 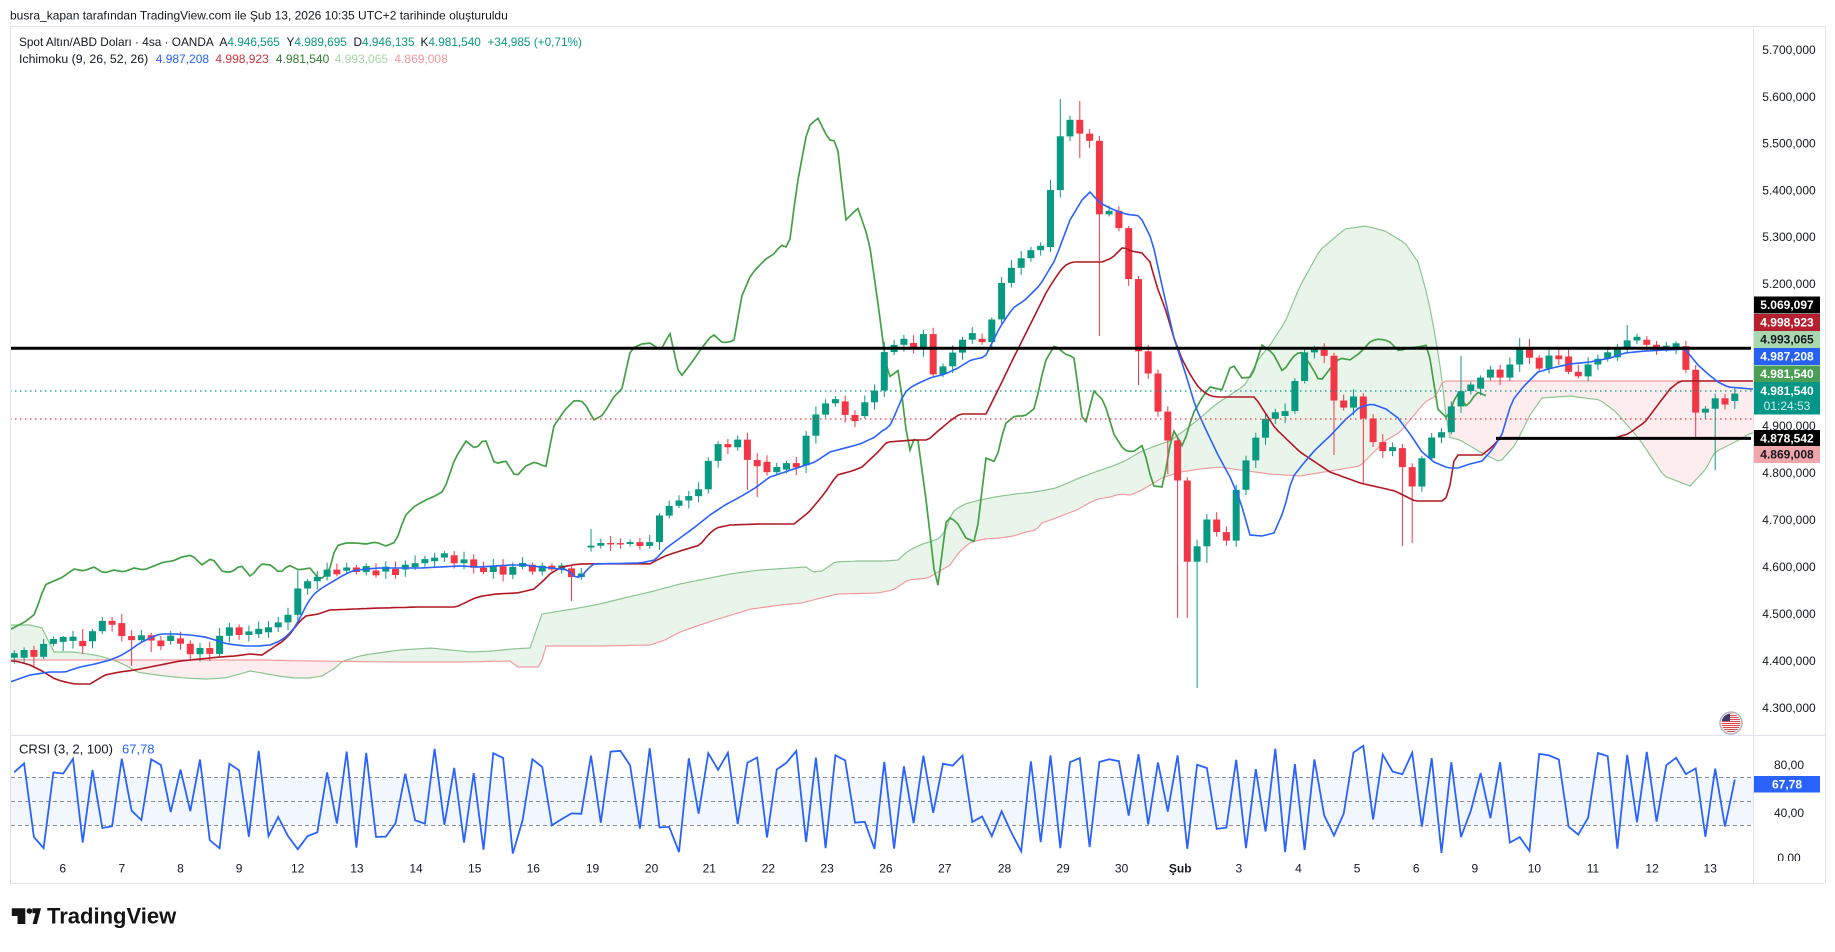 What do you see at coordinates (1789, 567) in the screenshot?
I see `svg-text: 4.600,000` at bounding box center [1789, 567].